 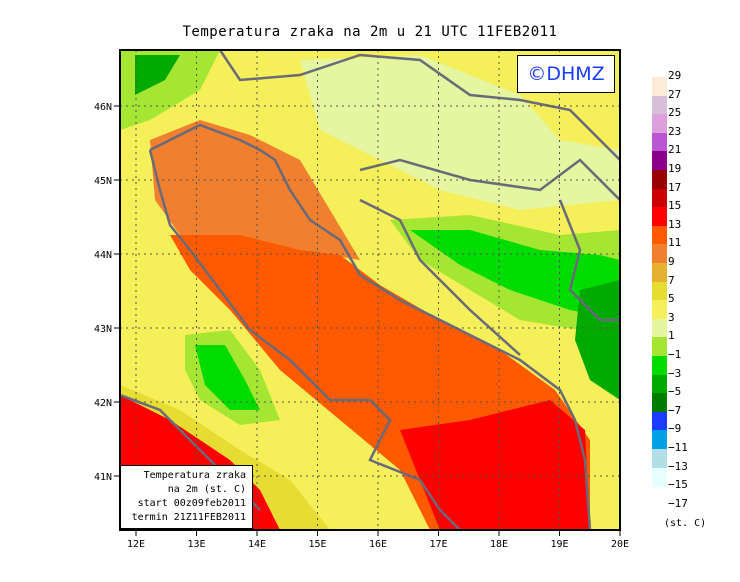 I want to click on border-bosnia, so click(x=440, y=277).